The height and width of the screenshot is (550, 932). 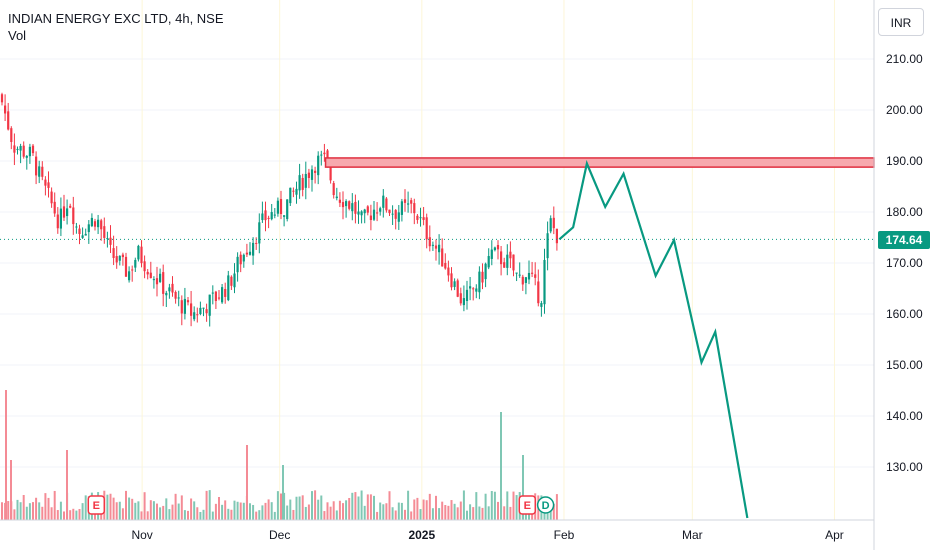 What do you see at coordinates (599, 162) in the screenshot?
I see `resistance-zone-layer` at bounding box center [599, 162].